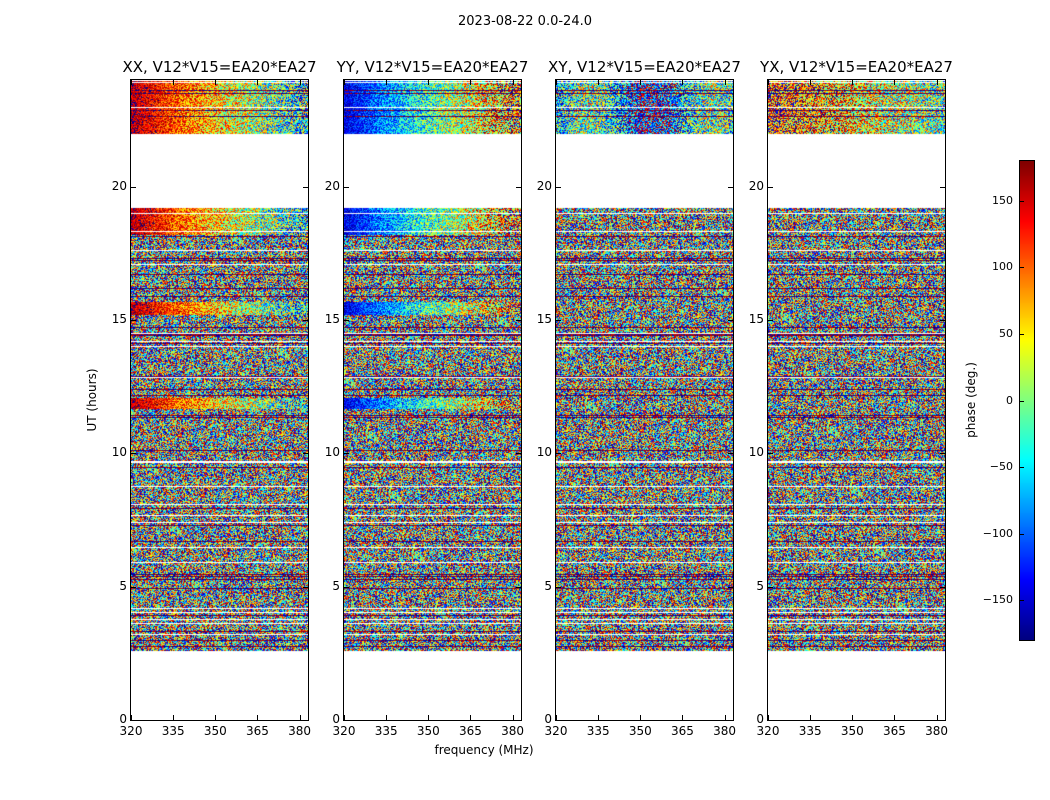 This screenshot has height=800, width=1050. What do you see at coordinates (1009, 400) in the screenshot?
I see `colorbar-tick-label: 0` at bounding box center [1009, 400].